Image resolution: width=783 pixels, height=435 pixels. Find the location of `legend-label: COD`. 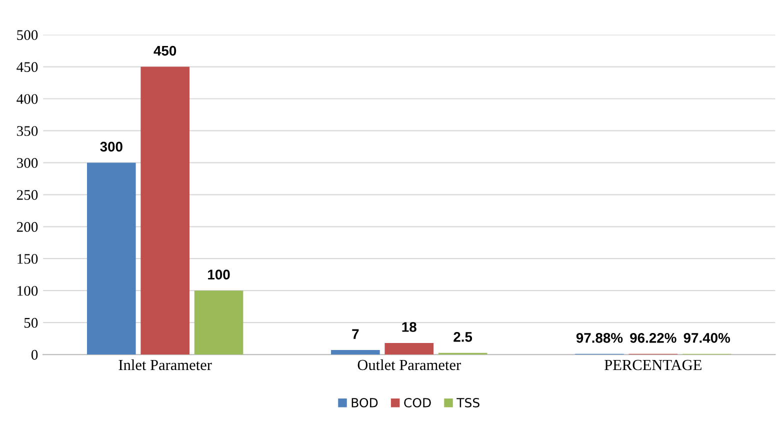

legend-label: COD is located at coordinates (417, 403).